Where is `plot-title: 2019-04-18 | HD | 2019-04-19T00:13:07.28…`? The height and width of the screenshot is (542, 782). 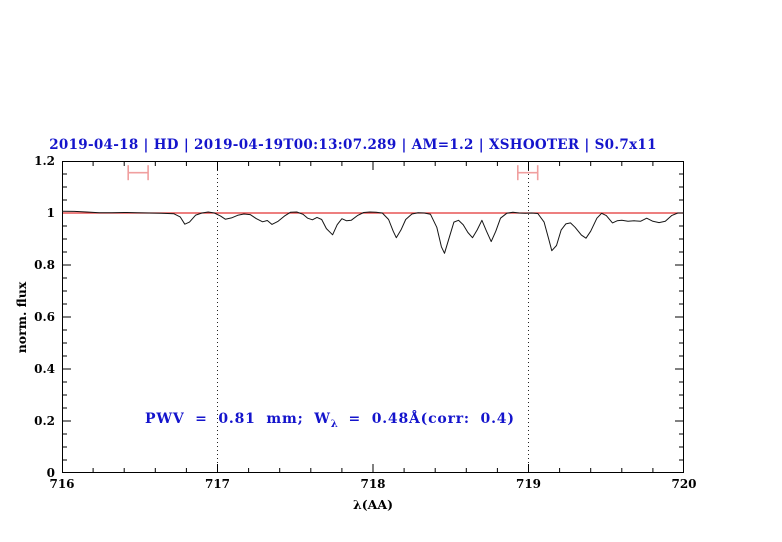
plot-title: 2019-04-18 | HD | 2019-04-19T00:13:07.28… is located at coordinates (353, 145).